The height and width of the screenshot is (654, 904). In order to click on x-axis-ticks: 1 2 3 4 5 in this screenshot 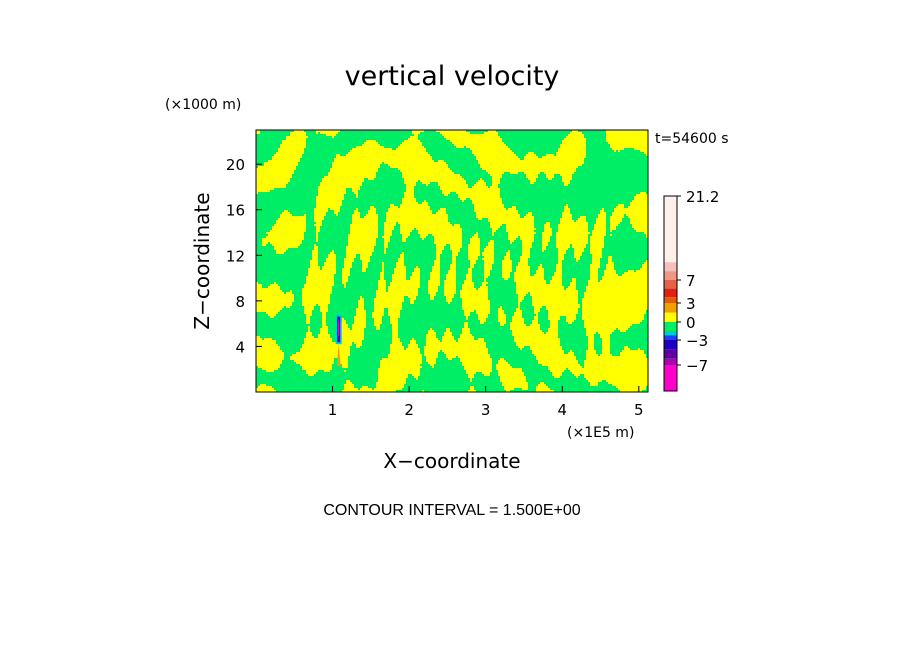, I will do `click(486, 402)`.